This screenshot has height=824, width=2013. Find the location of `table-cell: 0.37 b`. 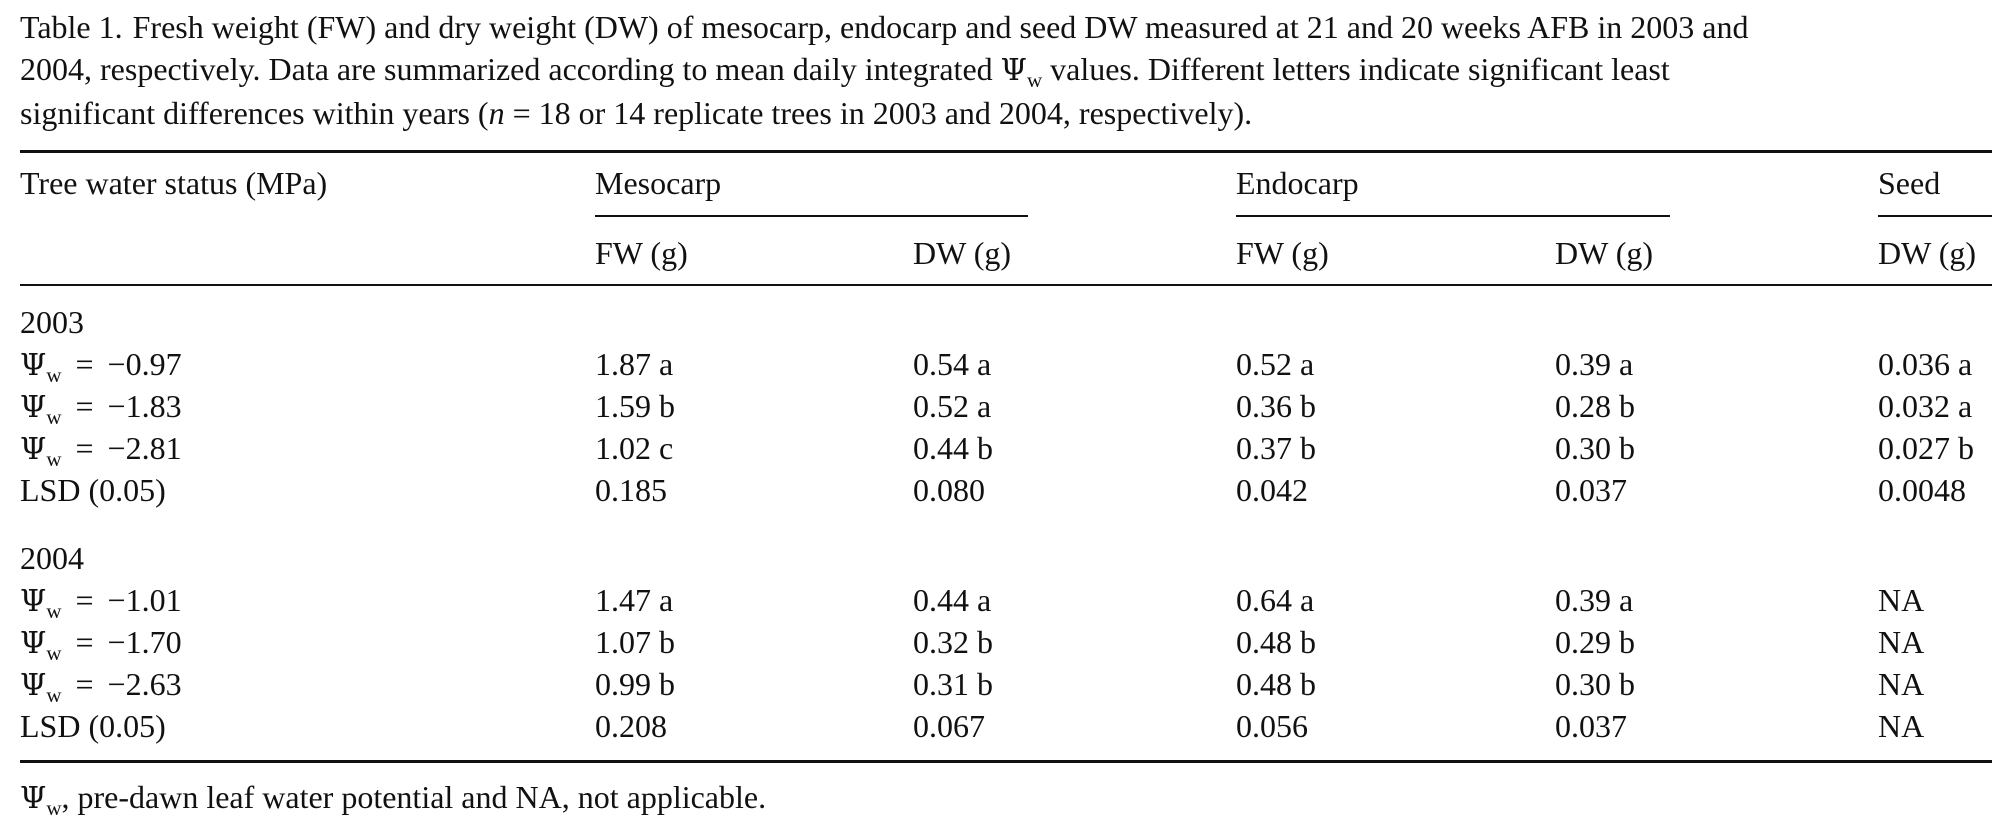

table-cell: 0.37 b is located at coordinates (1276, 448).